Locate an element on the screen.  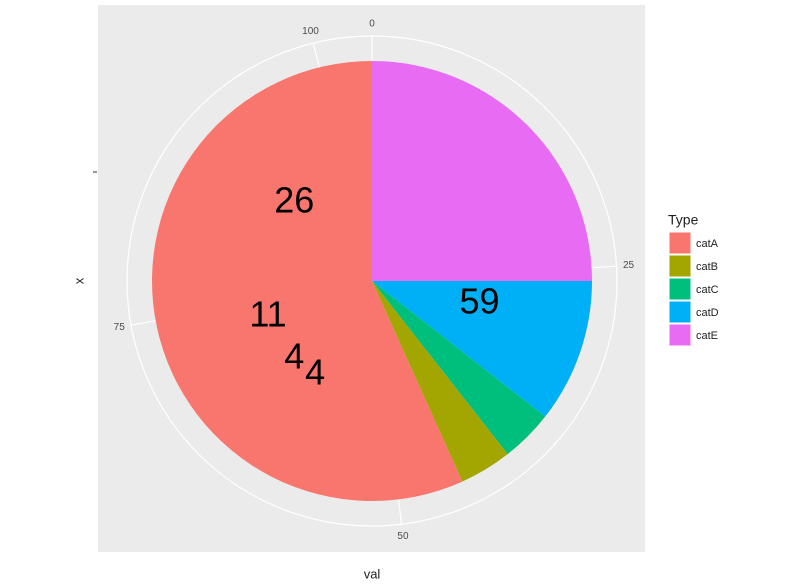
theta-tick-label: 50 is located at coordinates (403, 536).